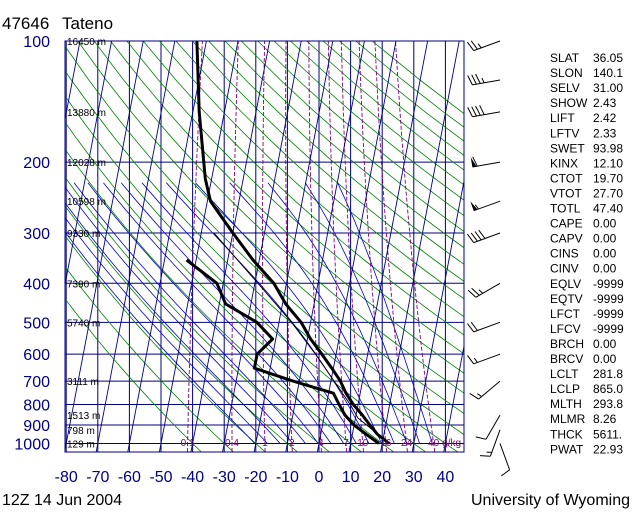 This screenshot has width=640, height=512. What do you see at coordinates (81, 431) in the screenshot?
I see `height-label: 798 m` at bounding box center [81, 431].